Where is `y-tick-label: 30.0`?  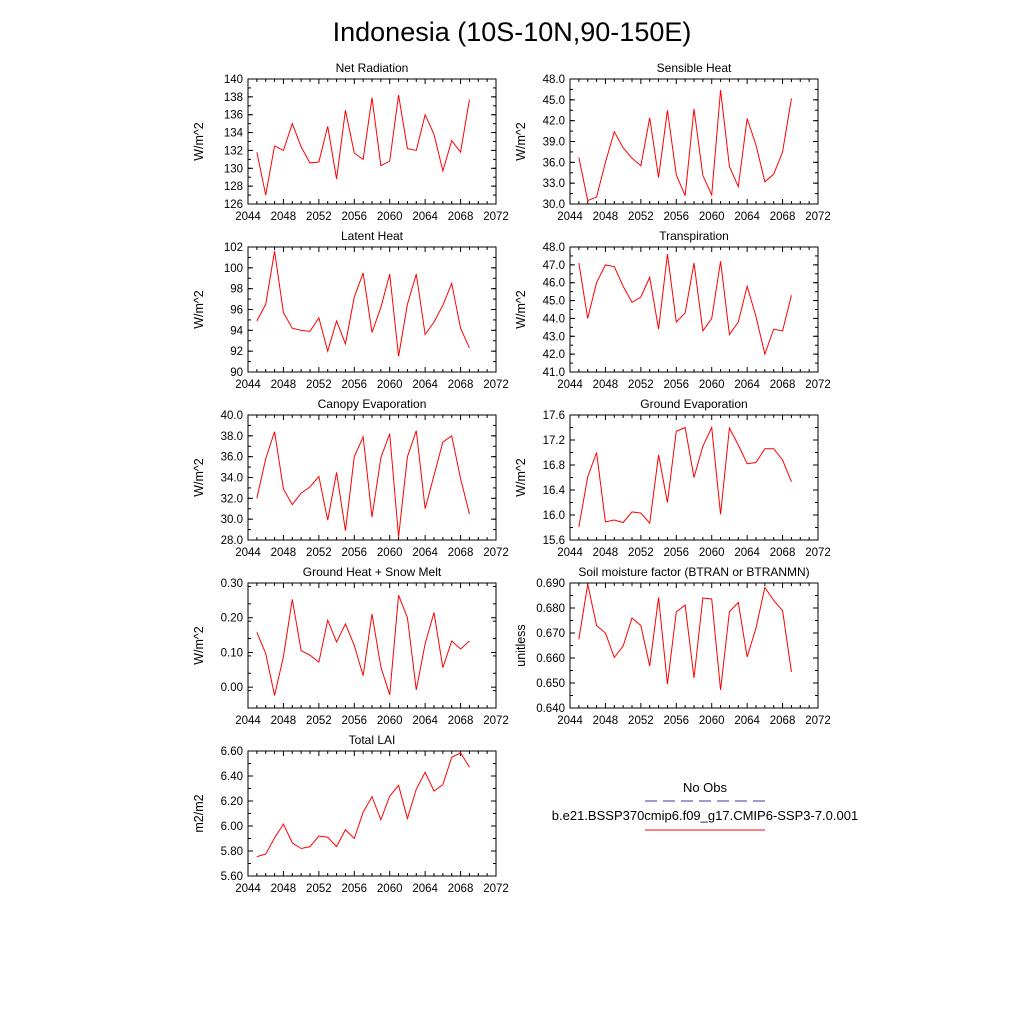 y-tick-label: 30.0 is located at coordinates (554, 205).